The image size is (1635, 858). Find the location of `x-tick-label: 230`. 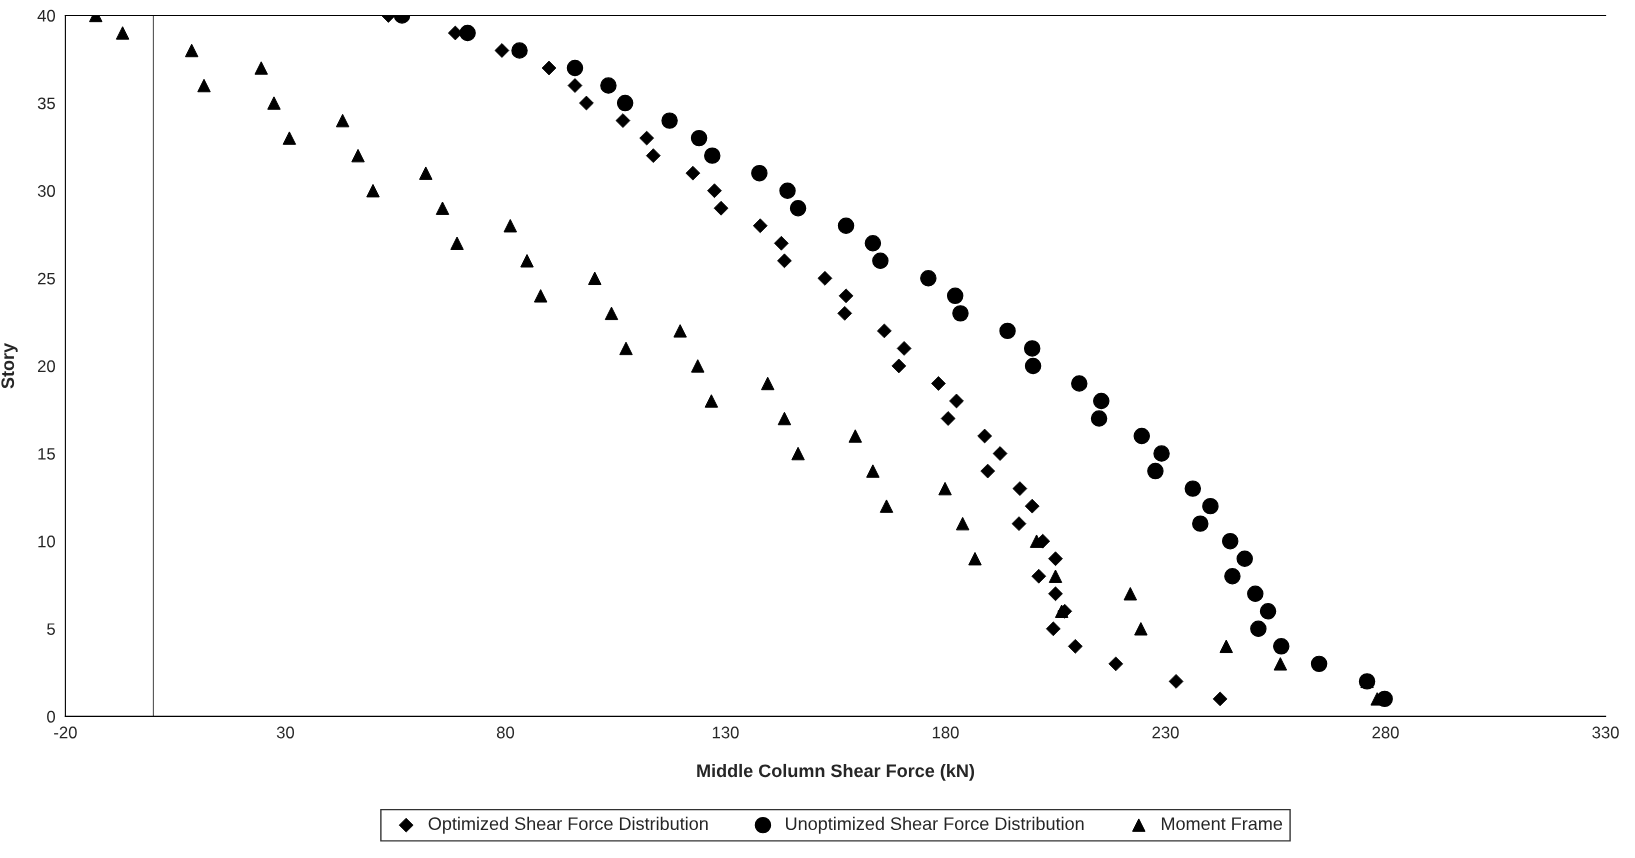

x-tick-label: 230 is located at coordinates (1165, 732).